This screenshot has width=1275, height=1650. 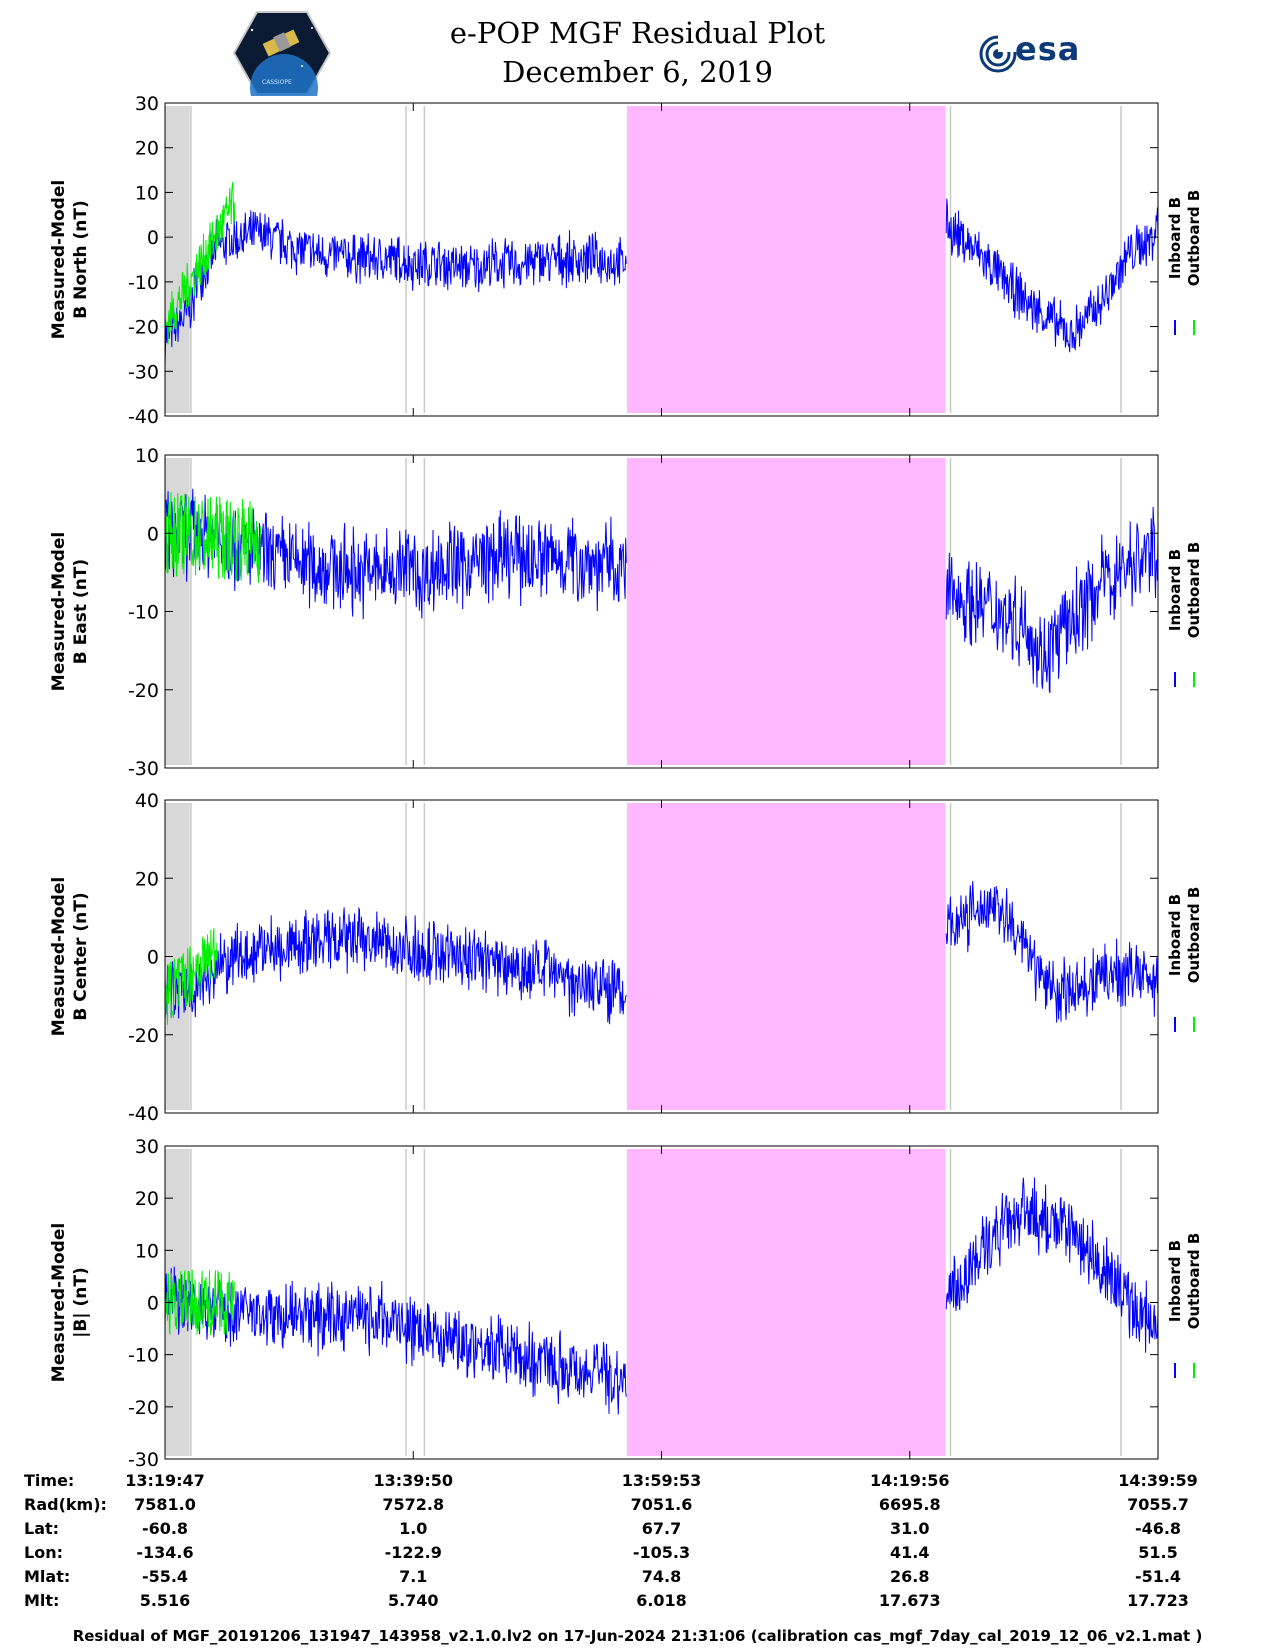 What do you see at coordinates (998, 53) in the screenshot?
I see `esa-logo-icon` at bounding box center [998, 53].